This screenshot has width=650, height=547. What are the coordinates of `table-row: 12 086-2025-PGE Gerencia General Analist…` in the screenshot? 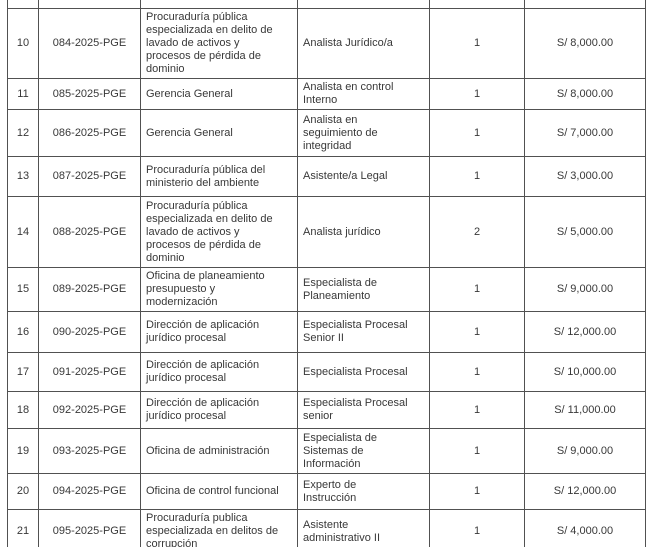 It's located at (326, 133).